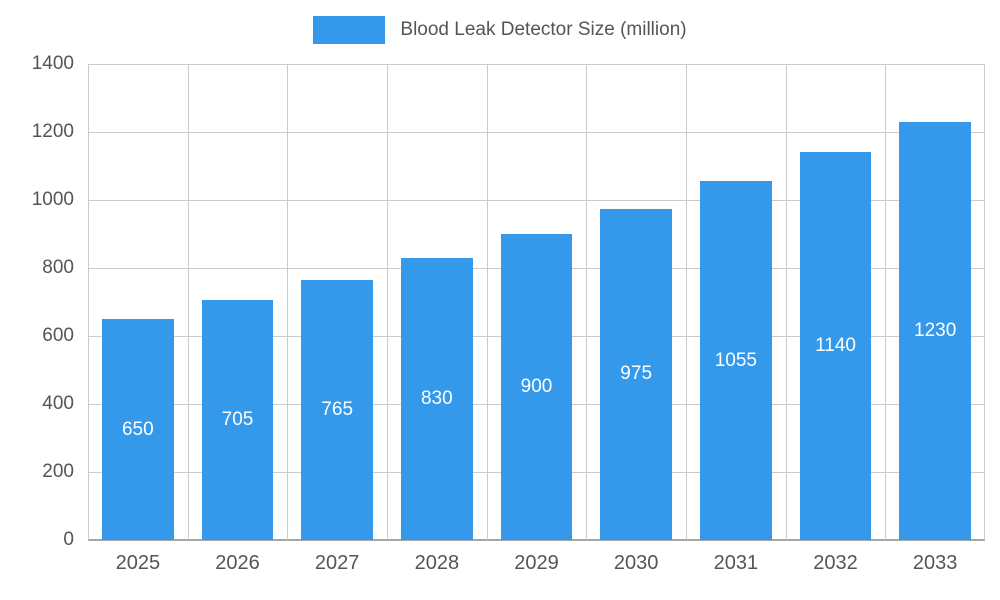  What do you see at coordinates (437, 563) in the screenshot?
I see `x-tick-label: 2028` at bounding box center [437, 563].